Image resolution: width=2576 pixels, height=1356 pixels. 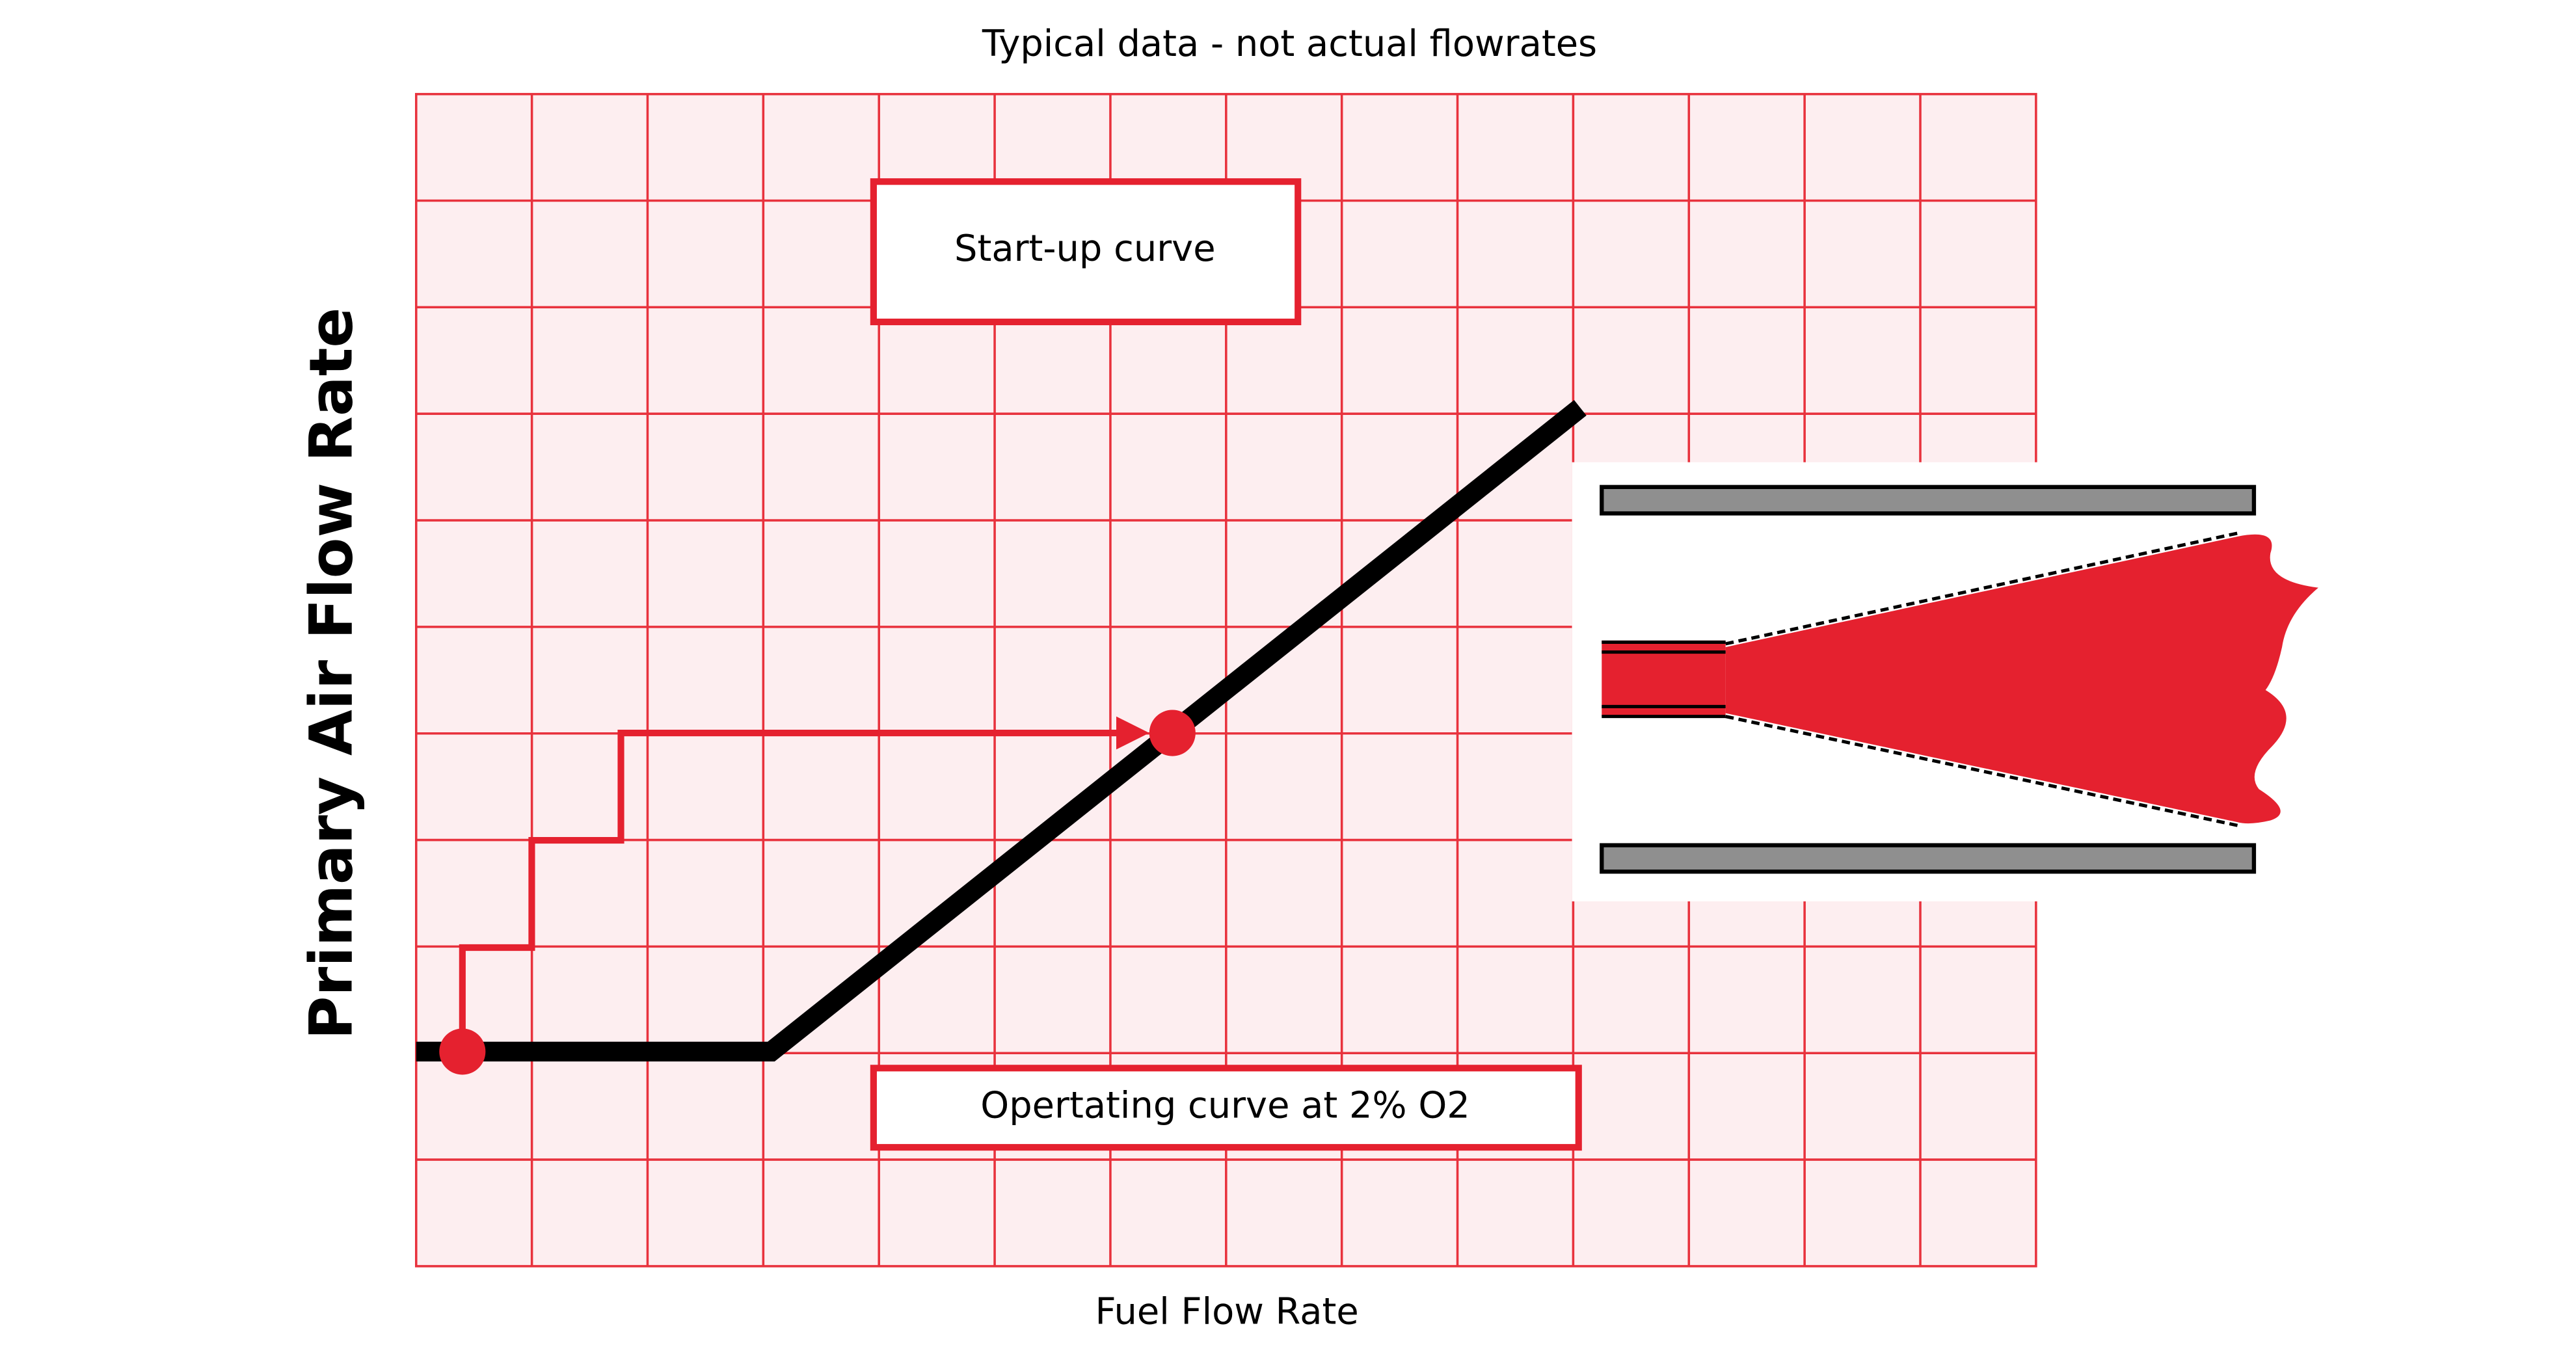 I want to click on title: Typical data - not actual flowrates, so click(x=1289, y=44).